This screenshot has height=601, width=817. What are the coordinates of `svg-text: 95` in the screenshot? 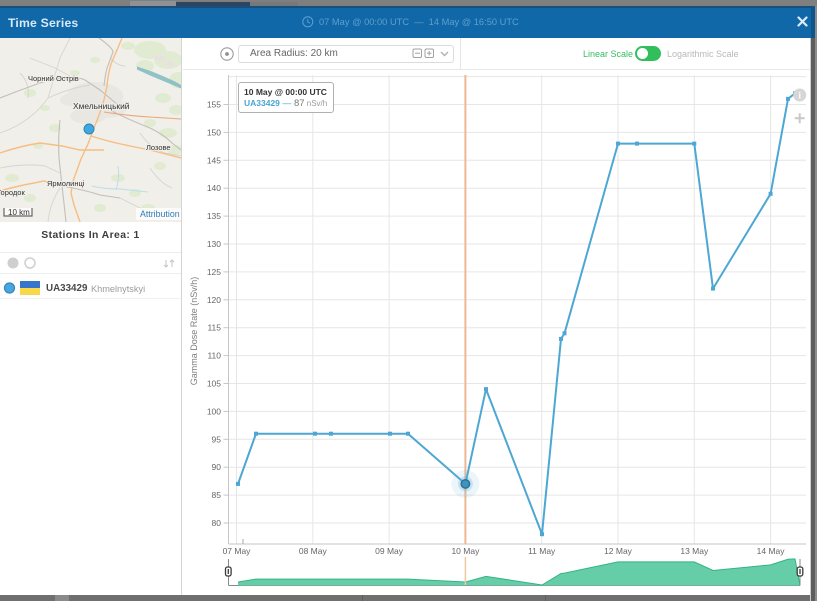 It's located at (217, 439).